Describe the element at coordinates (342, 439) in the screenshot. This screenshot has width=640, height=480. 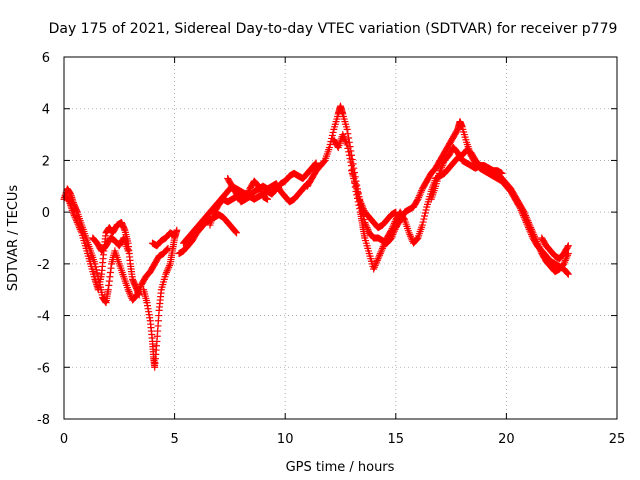
I see `x-tick-labels: 0 5 10 15 20 25` at that location.